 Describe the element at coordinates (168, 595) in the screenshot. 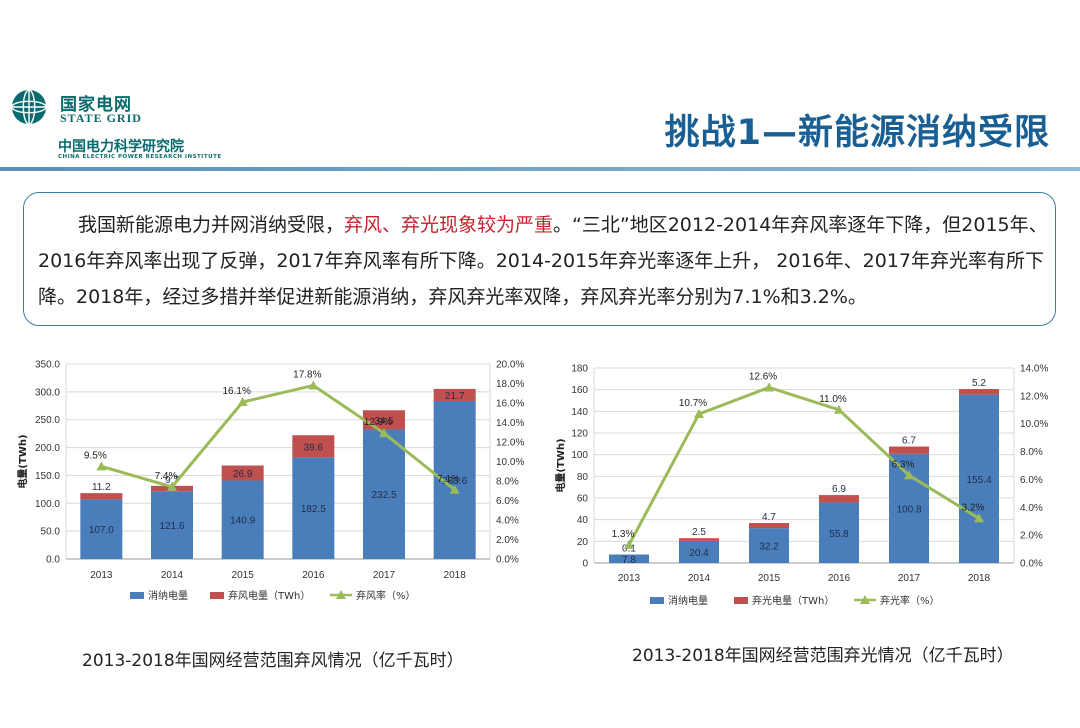

I see `legend-label-consumed: 消纳电量` at that location.